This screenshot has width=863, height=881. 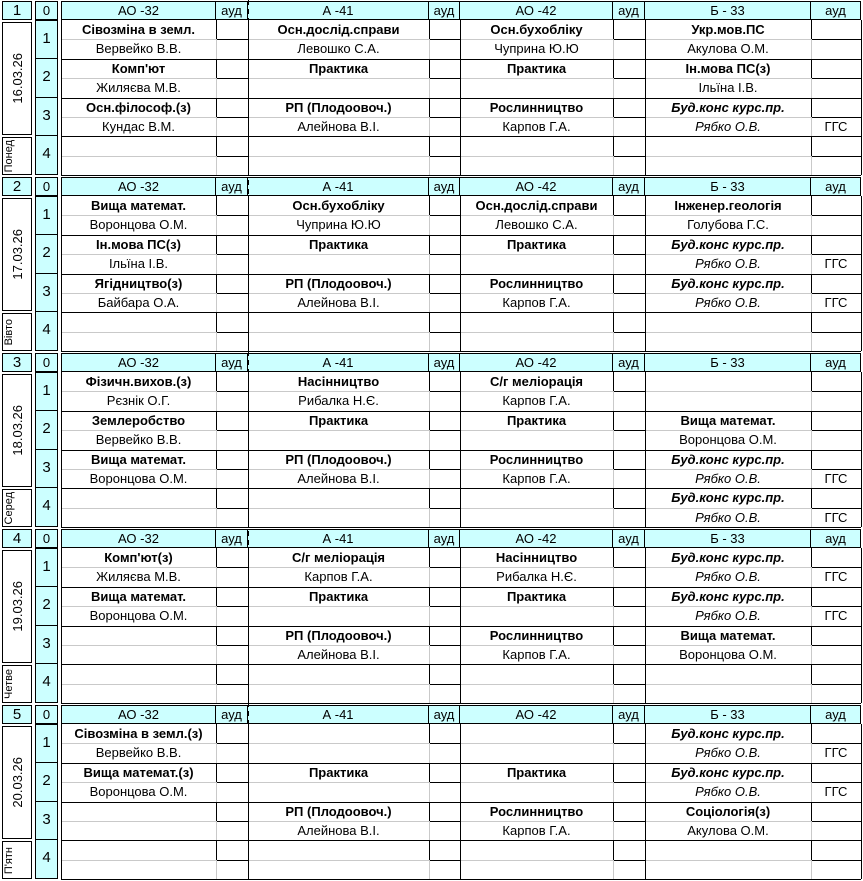 What do you see at coordinates (338, 478) in the screenshot?
I see `teacher-cell: Алейнова В.І.` at bounding box center [338, 478].